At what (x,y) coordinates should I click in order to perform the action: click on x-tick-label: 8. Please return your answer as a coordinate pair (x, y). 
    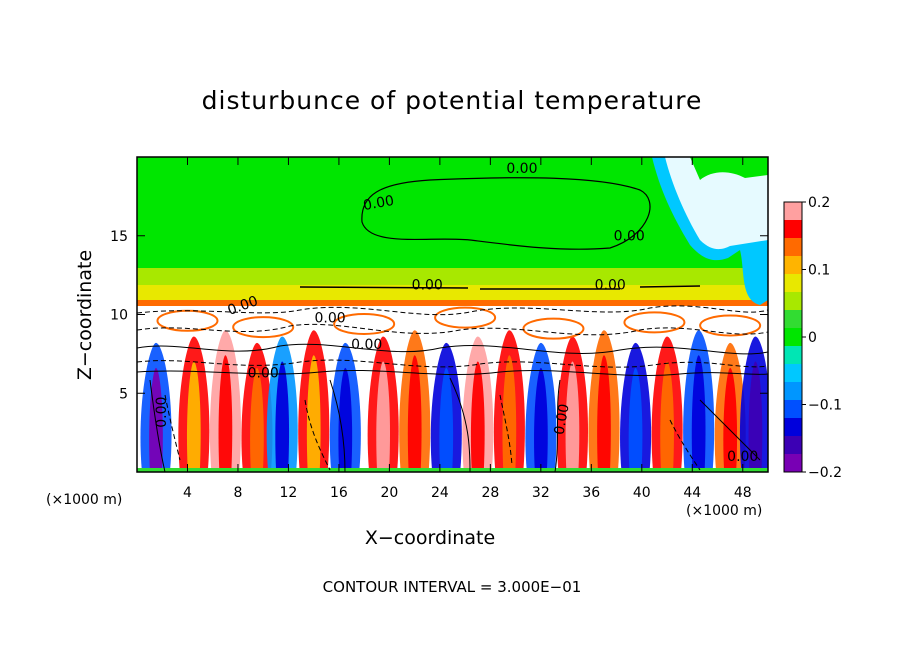
    Looking at the image, I should click on (237, 493).